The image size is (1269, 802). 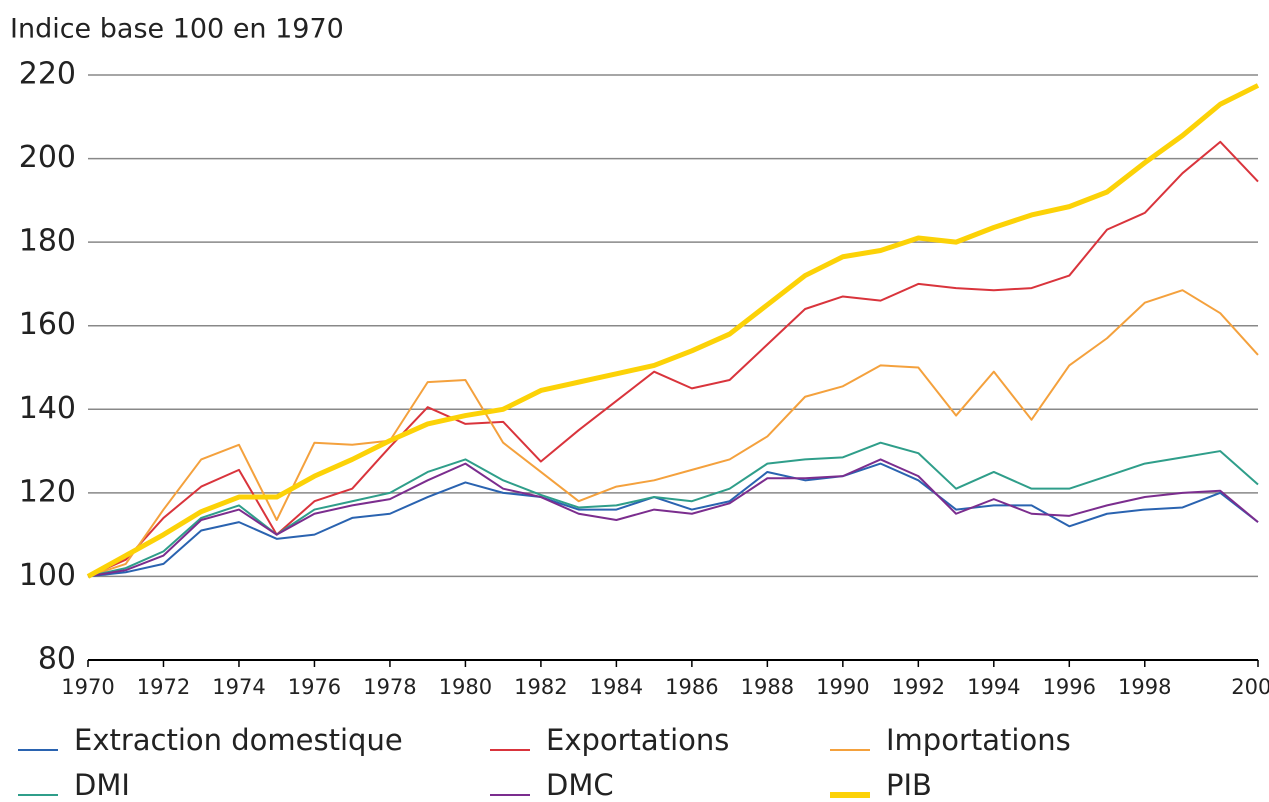 What do you see at coordinates (238, 687) in the screenshot?
I see `x-tick-label: 1974` at bounding box center [238, 687].